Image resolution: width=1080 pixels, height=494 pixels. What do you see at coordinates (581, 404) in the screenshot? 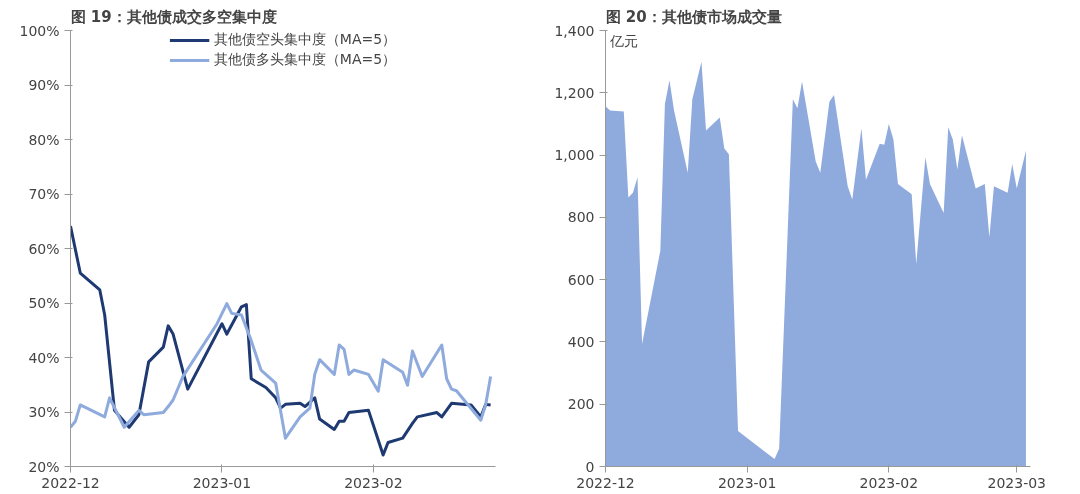
I see `y-tick-label: 200` at bounding box center [581, 404].